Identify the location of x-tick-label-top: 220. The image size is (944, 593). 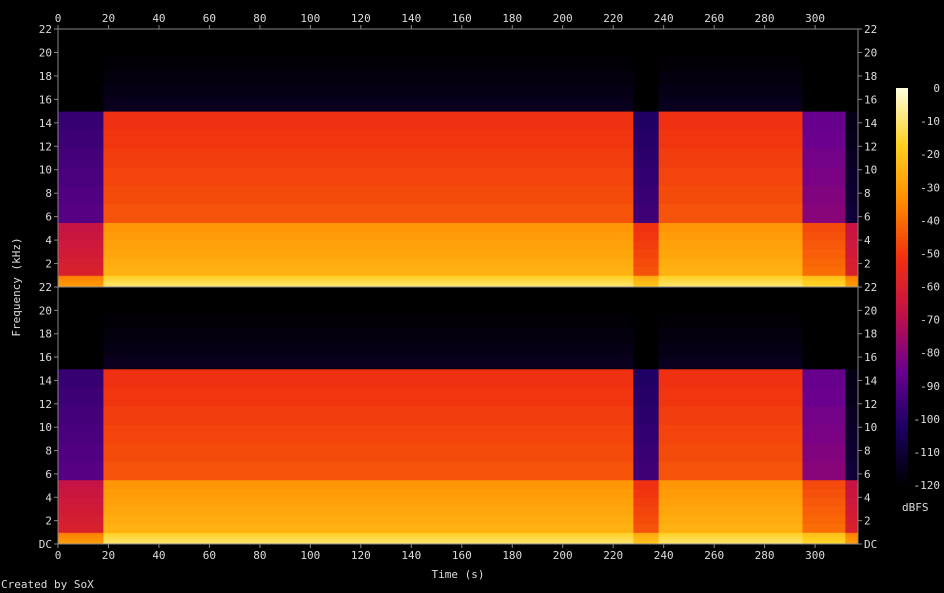
(613, 18).